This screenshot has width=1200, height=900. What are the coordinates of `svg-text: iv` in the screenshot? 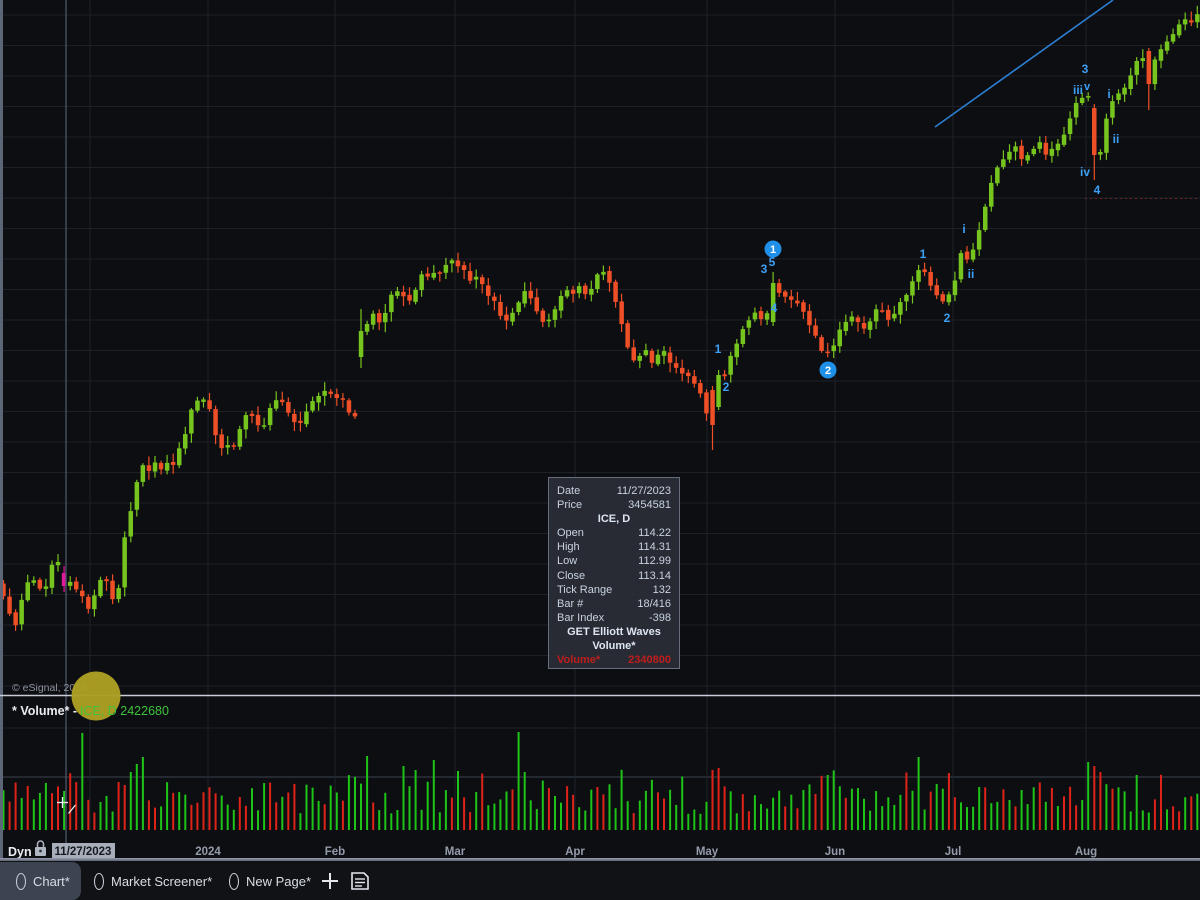 It's located at (1085, 172).